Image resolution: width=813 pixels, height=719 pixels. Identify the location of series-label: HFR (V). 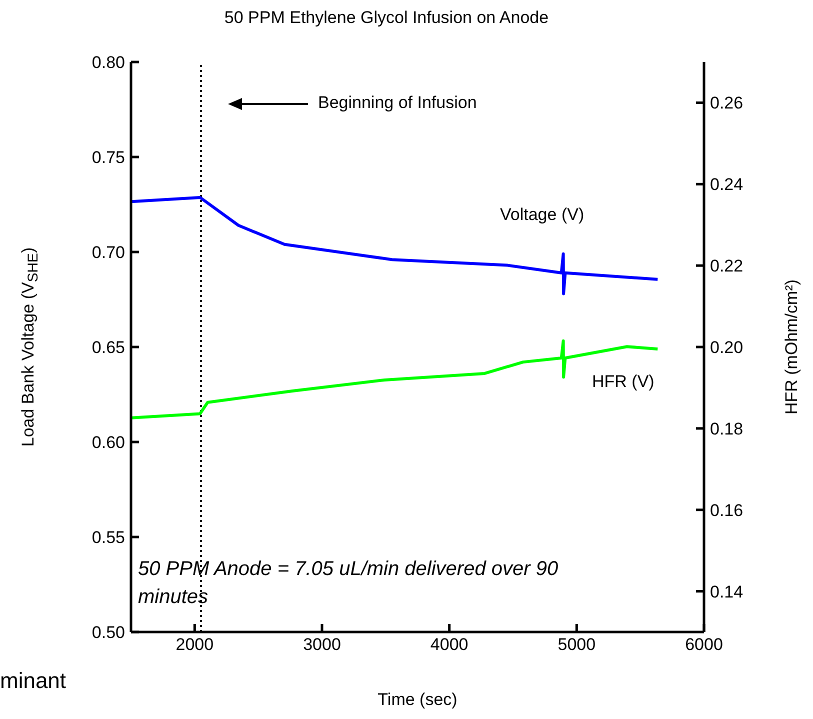
(623, 382).